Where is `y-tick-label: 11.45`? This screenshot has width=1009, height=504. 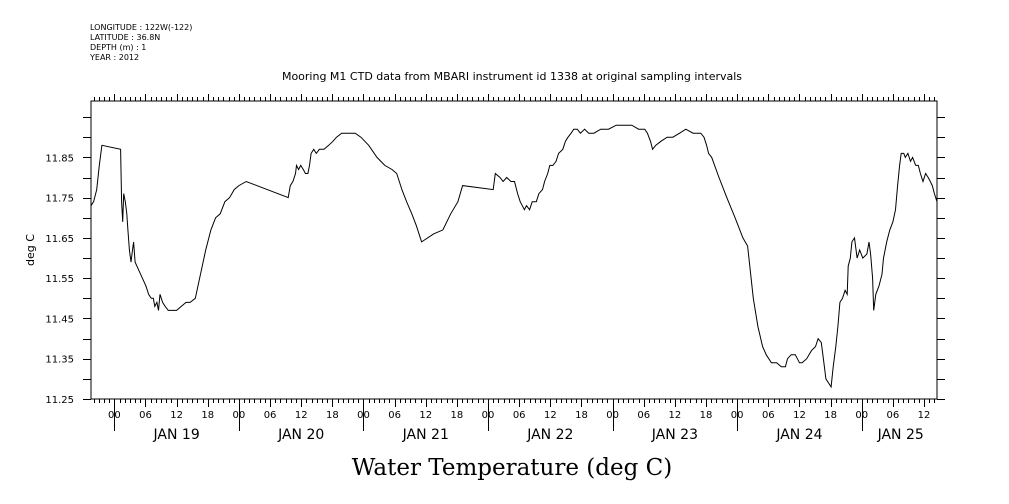 y-tick-label: 11.45 is located at coordinates (59, 319).